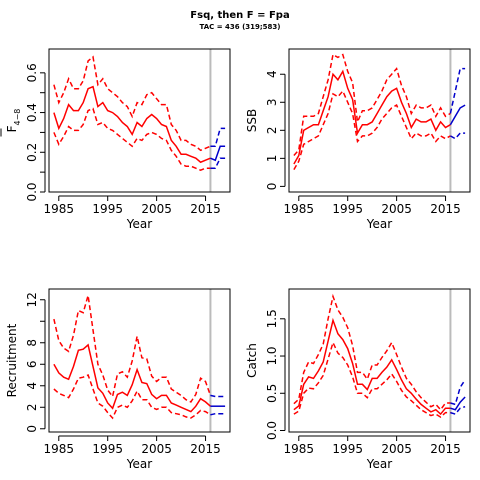  What do you see at coordinates (218, 137) in the screenshot?
I see `fbar-projection-upper-line` at bounding box center [218, 137].